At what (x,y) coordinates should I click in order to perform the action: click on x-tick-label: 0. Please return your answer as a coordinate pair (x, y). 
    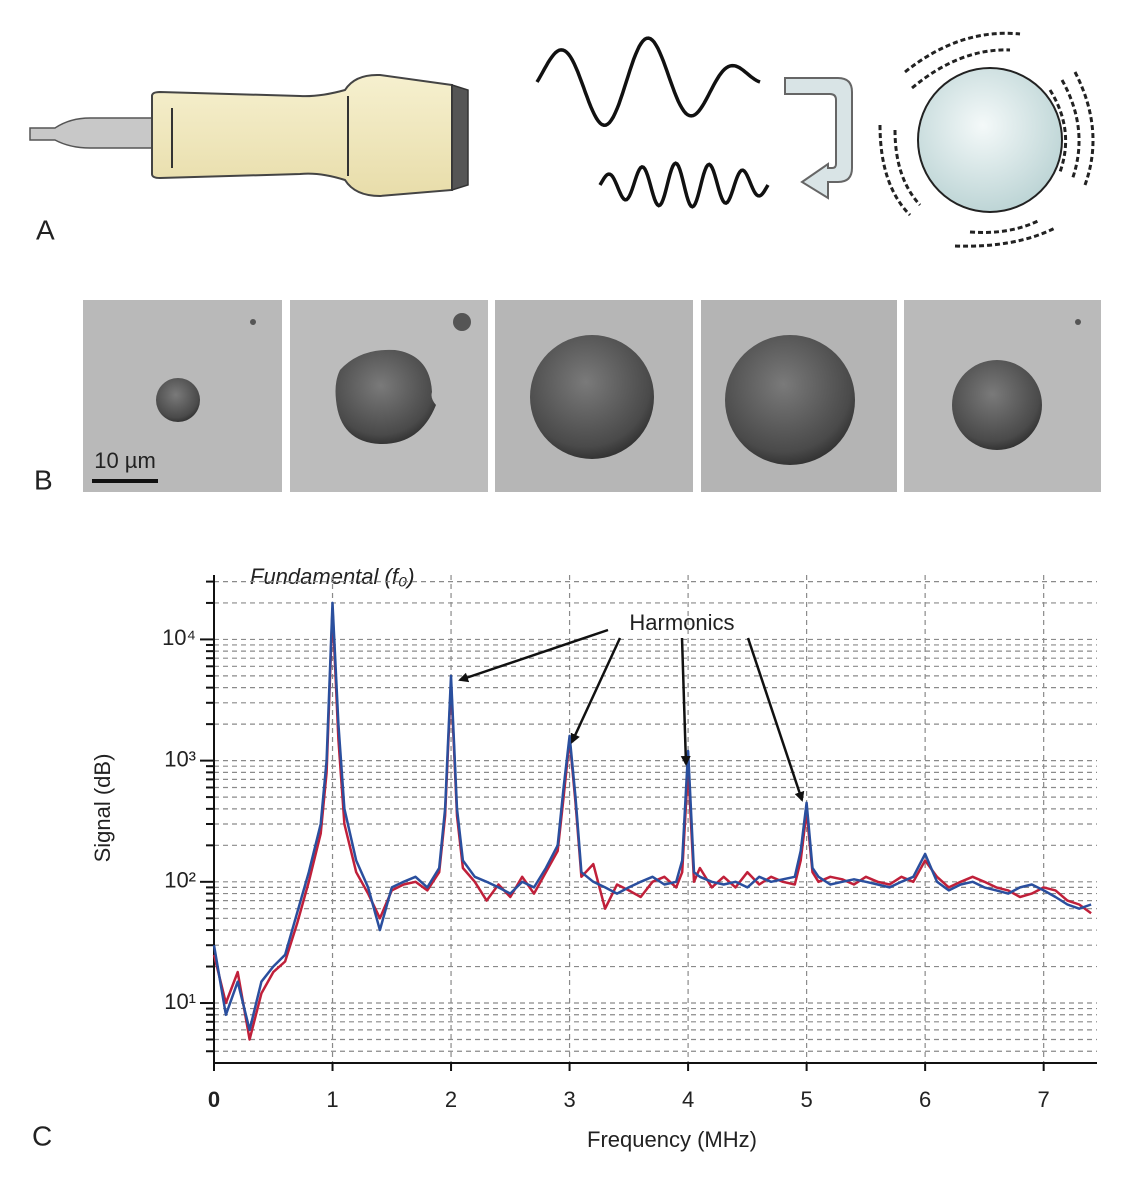
    Looking at the image, I should click on (214, 1099).